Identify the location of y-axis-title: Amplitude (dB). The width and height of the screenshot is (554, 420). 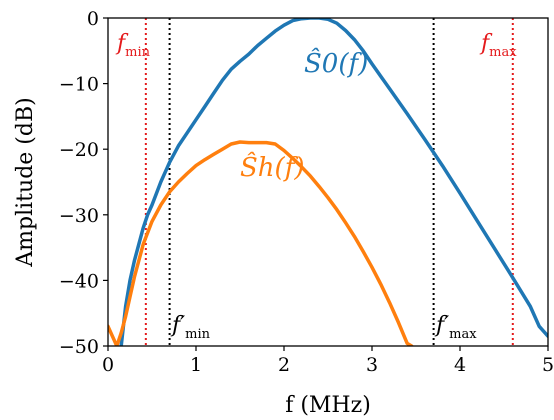
(25, 182).